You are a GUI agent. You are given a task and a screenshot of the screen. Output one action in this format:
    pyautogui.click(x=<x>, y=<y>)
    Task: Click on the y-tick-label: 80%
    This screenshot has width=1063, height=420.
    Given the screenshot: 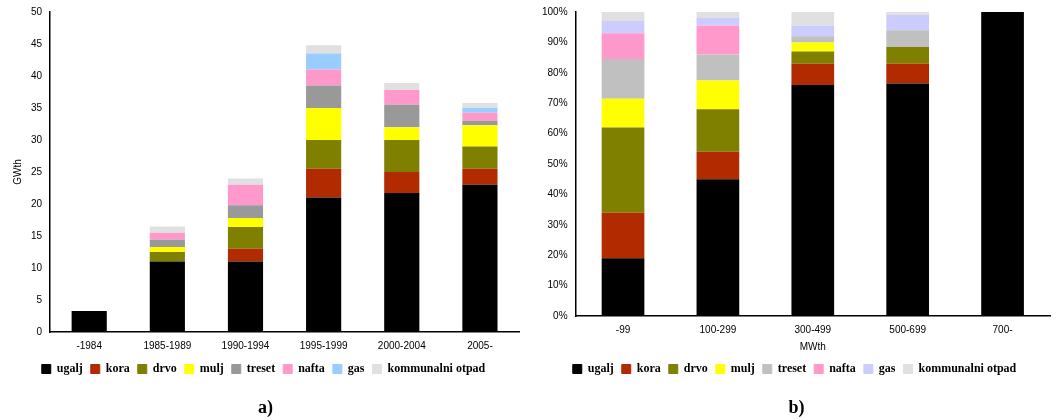 What is the action you would take?
    pyautogui.click(x=557, y=72)
    